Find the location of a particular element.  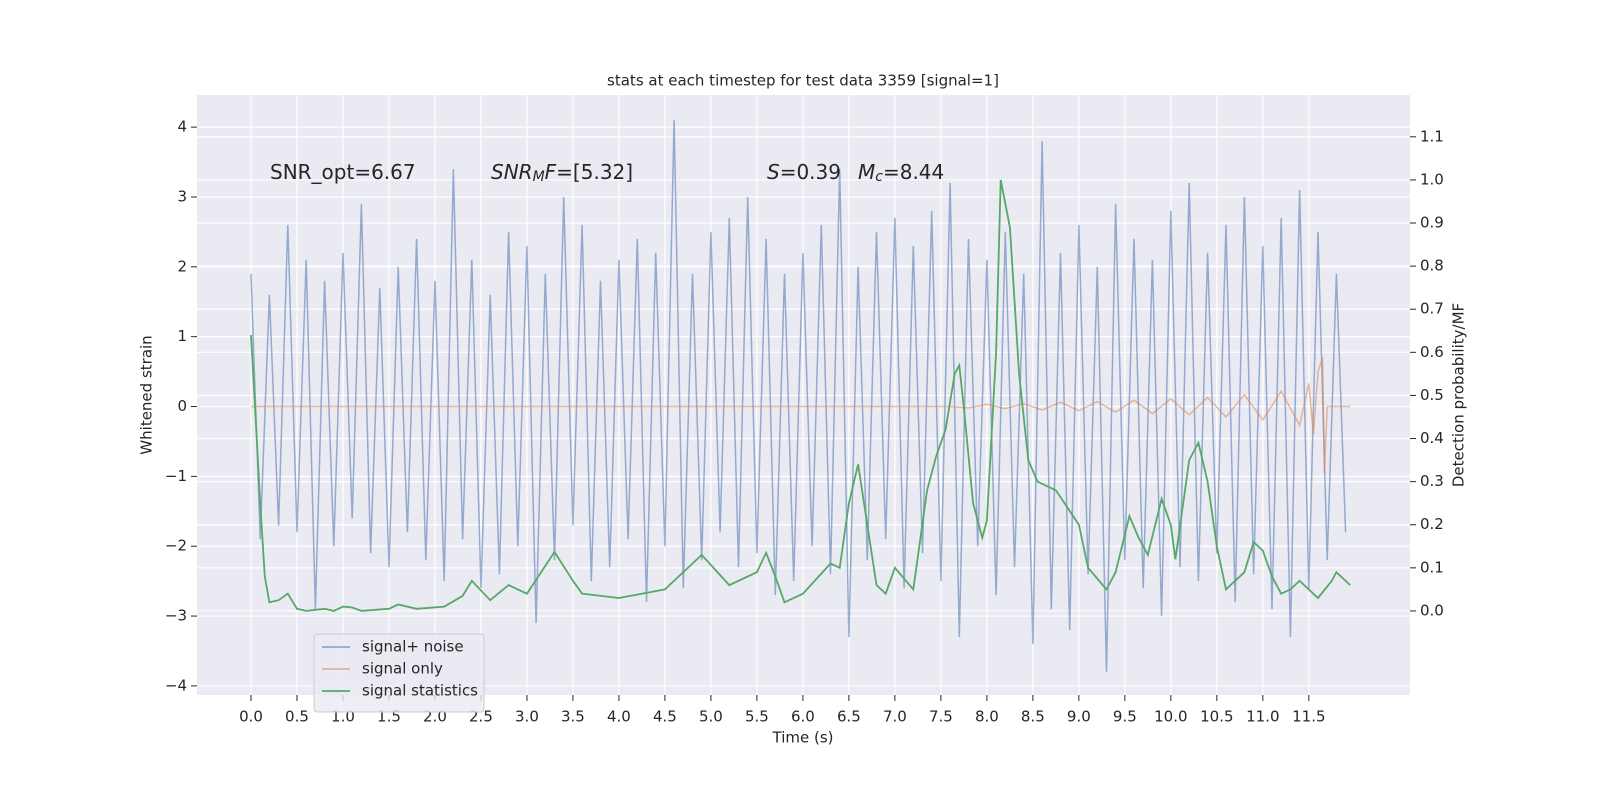

y-tick-label: −2 is located at coordinates (176, 546).